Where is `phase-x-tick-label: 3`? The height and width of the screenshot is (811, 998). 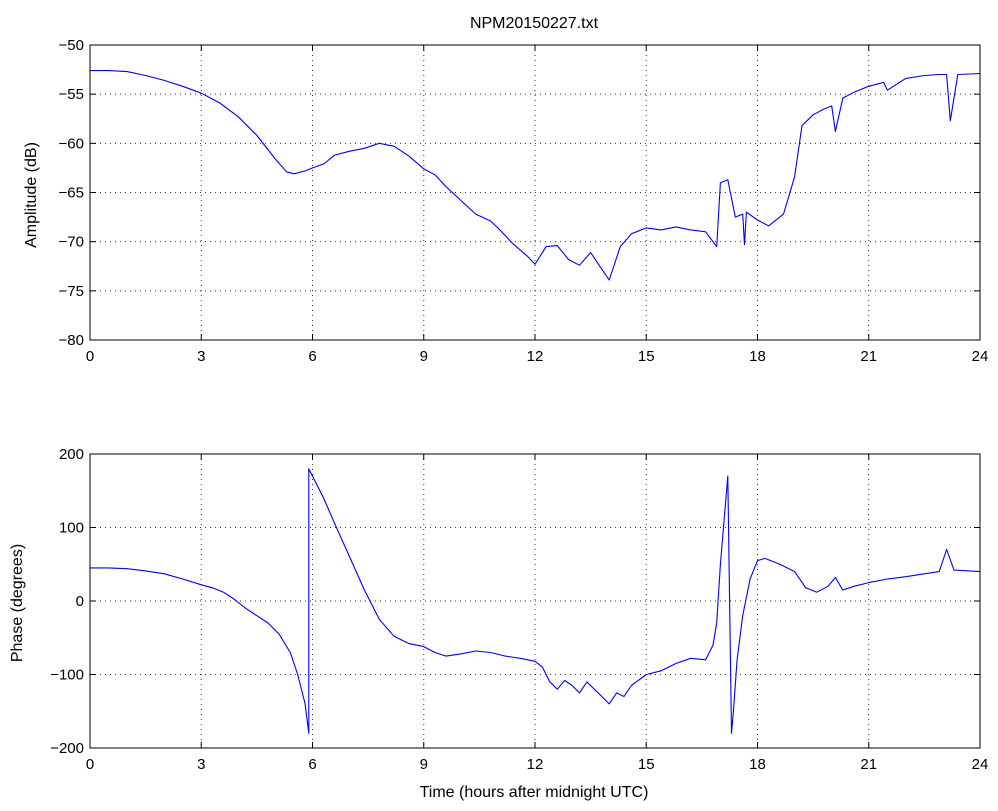
phase-x-tick-label: 3 is located at coordinates (201, 764).